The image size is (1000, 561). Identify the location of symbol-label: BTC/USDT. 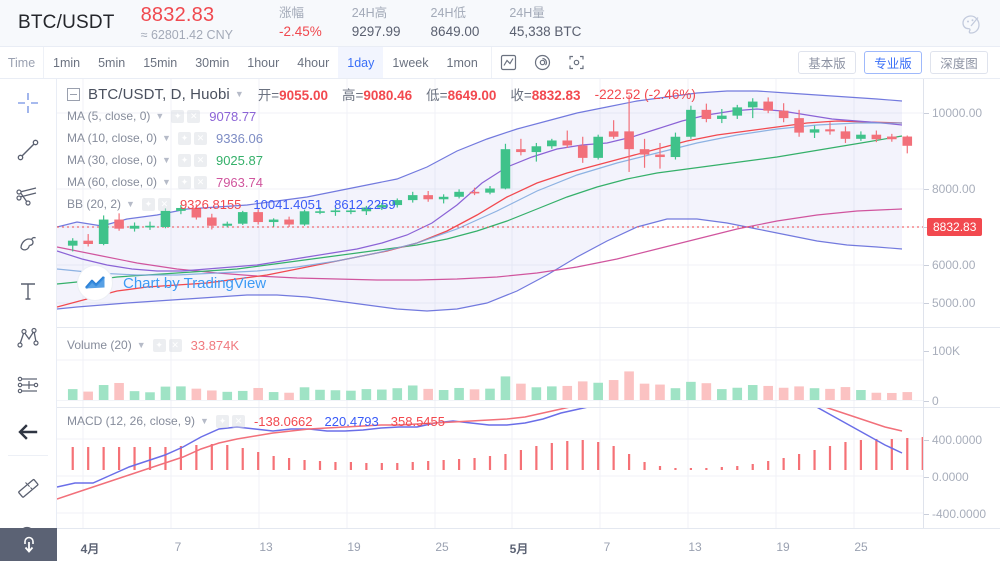
(66, 22).